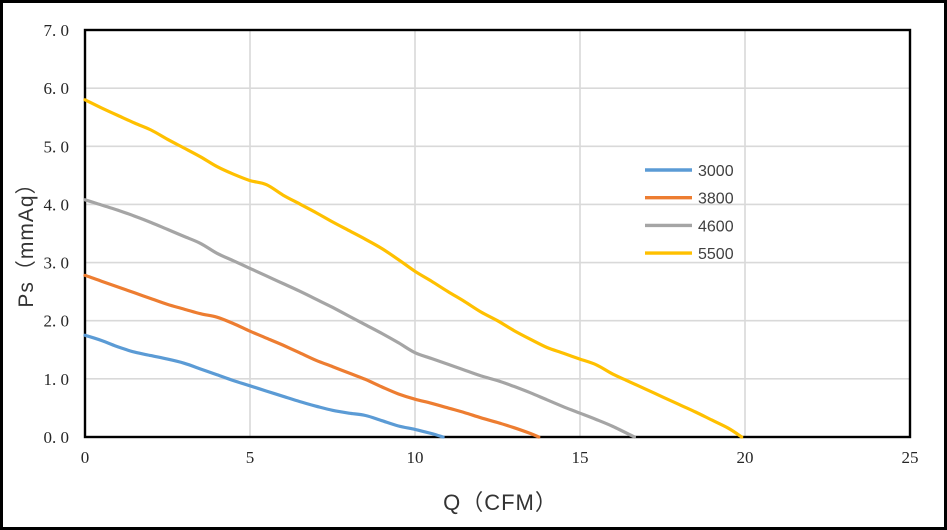  I want to click on y-axis-title: Ps（mmAq）, so click(26, 240).